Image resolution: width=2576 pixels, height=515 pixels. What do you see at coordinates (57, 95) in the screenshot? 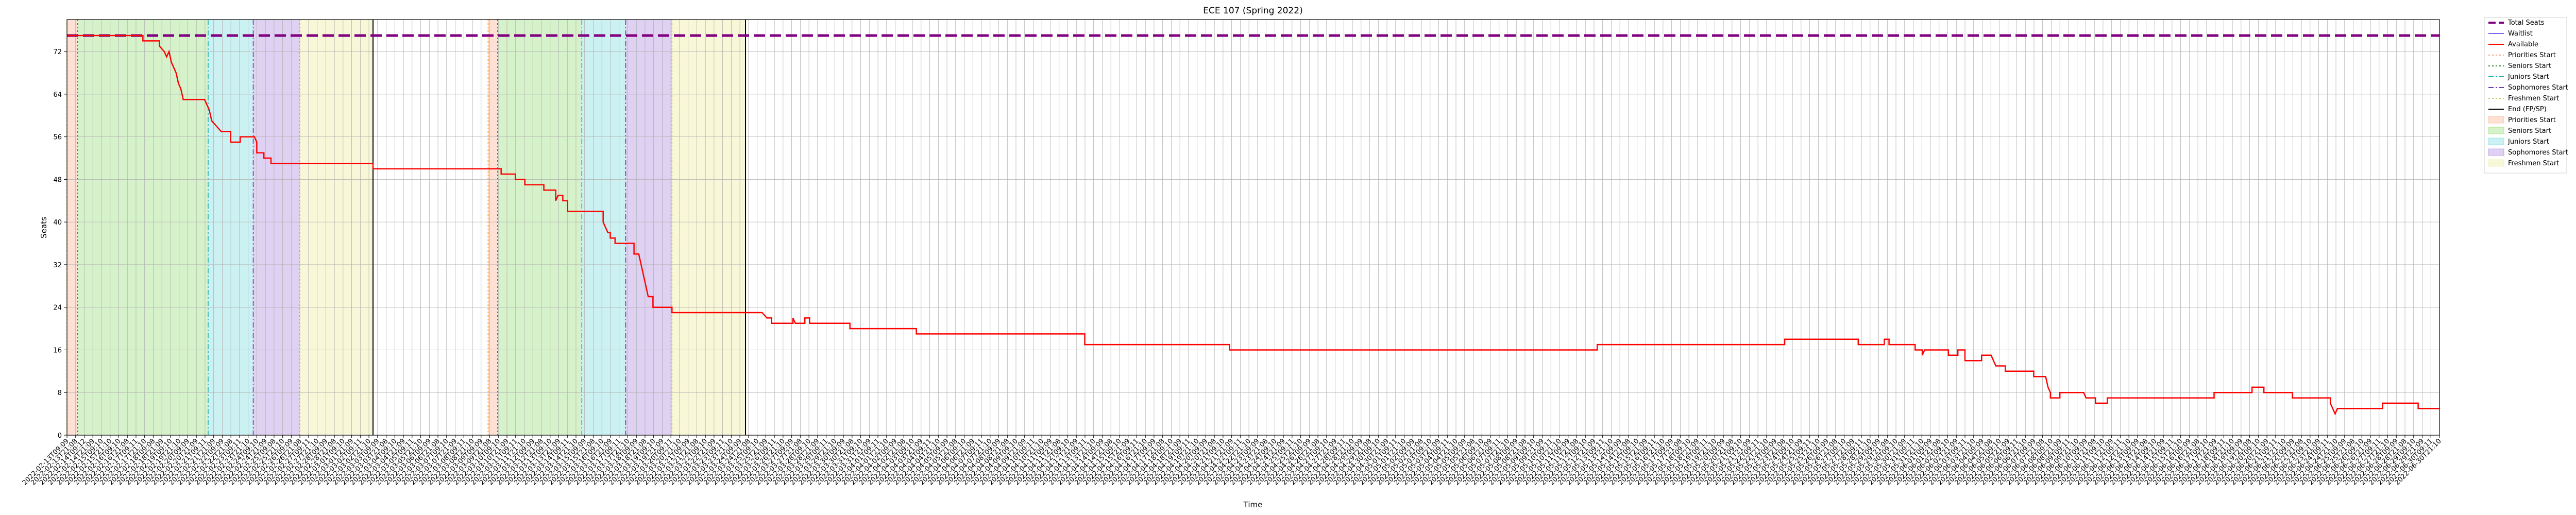
I see `y-tick-label: 64` at bounding box center [57, 95].